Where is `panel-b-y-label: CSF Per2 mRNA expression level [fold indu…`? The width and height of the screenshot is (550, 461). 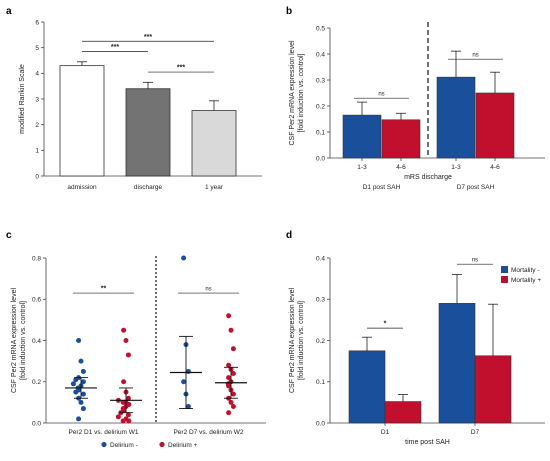 panel-b-y-label: CSF Per2 mRNA expression level [fold indu… is located at coordinates (297, 92).